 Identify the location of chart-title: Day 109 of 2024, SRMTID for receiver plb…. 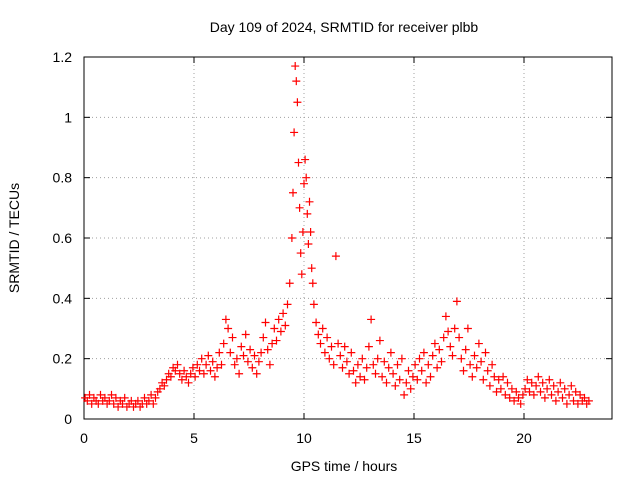
(344, 27).